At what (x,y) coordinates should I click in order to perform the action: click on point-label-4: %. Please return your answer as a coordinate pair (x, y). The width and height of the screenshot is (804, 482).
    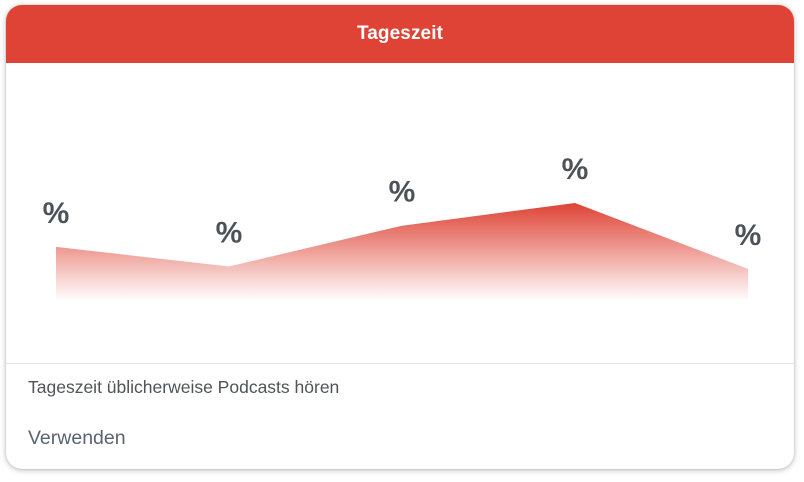
    Looking at the image, I should click on (575, 169).